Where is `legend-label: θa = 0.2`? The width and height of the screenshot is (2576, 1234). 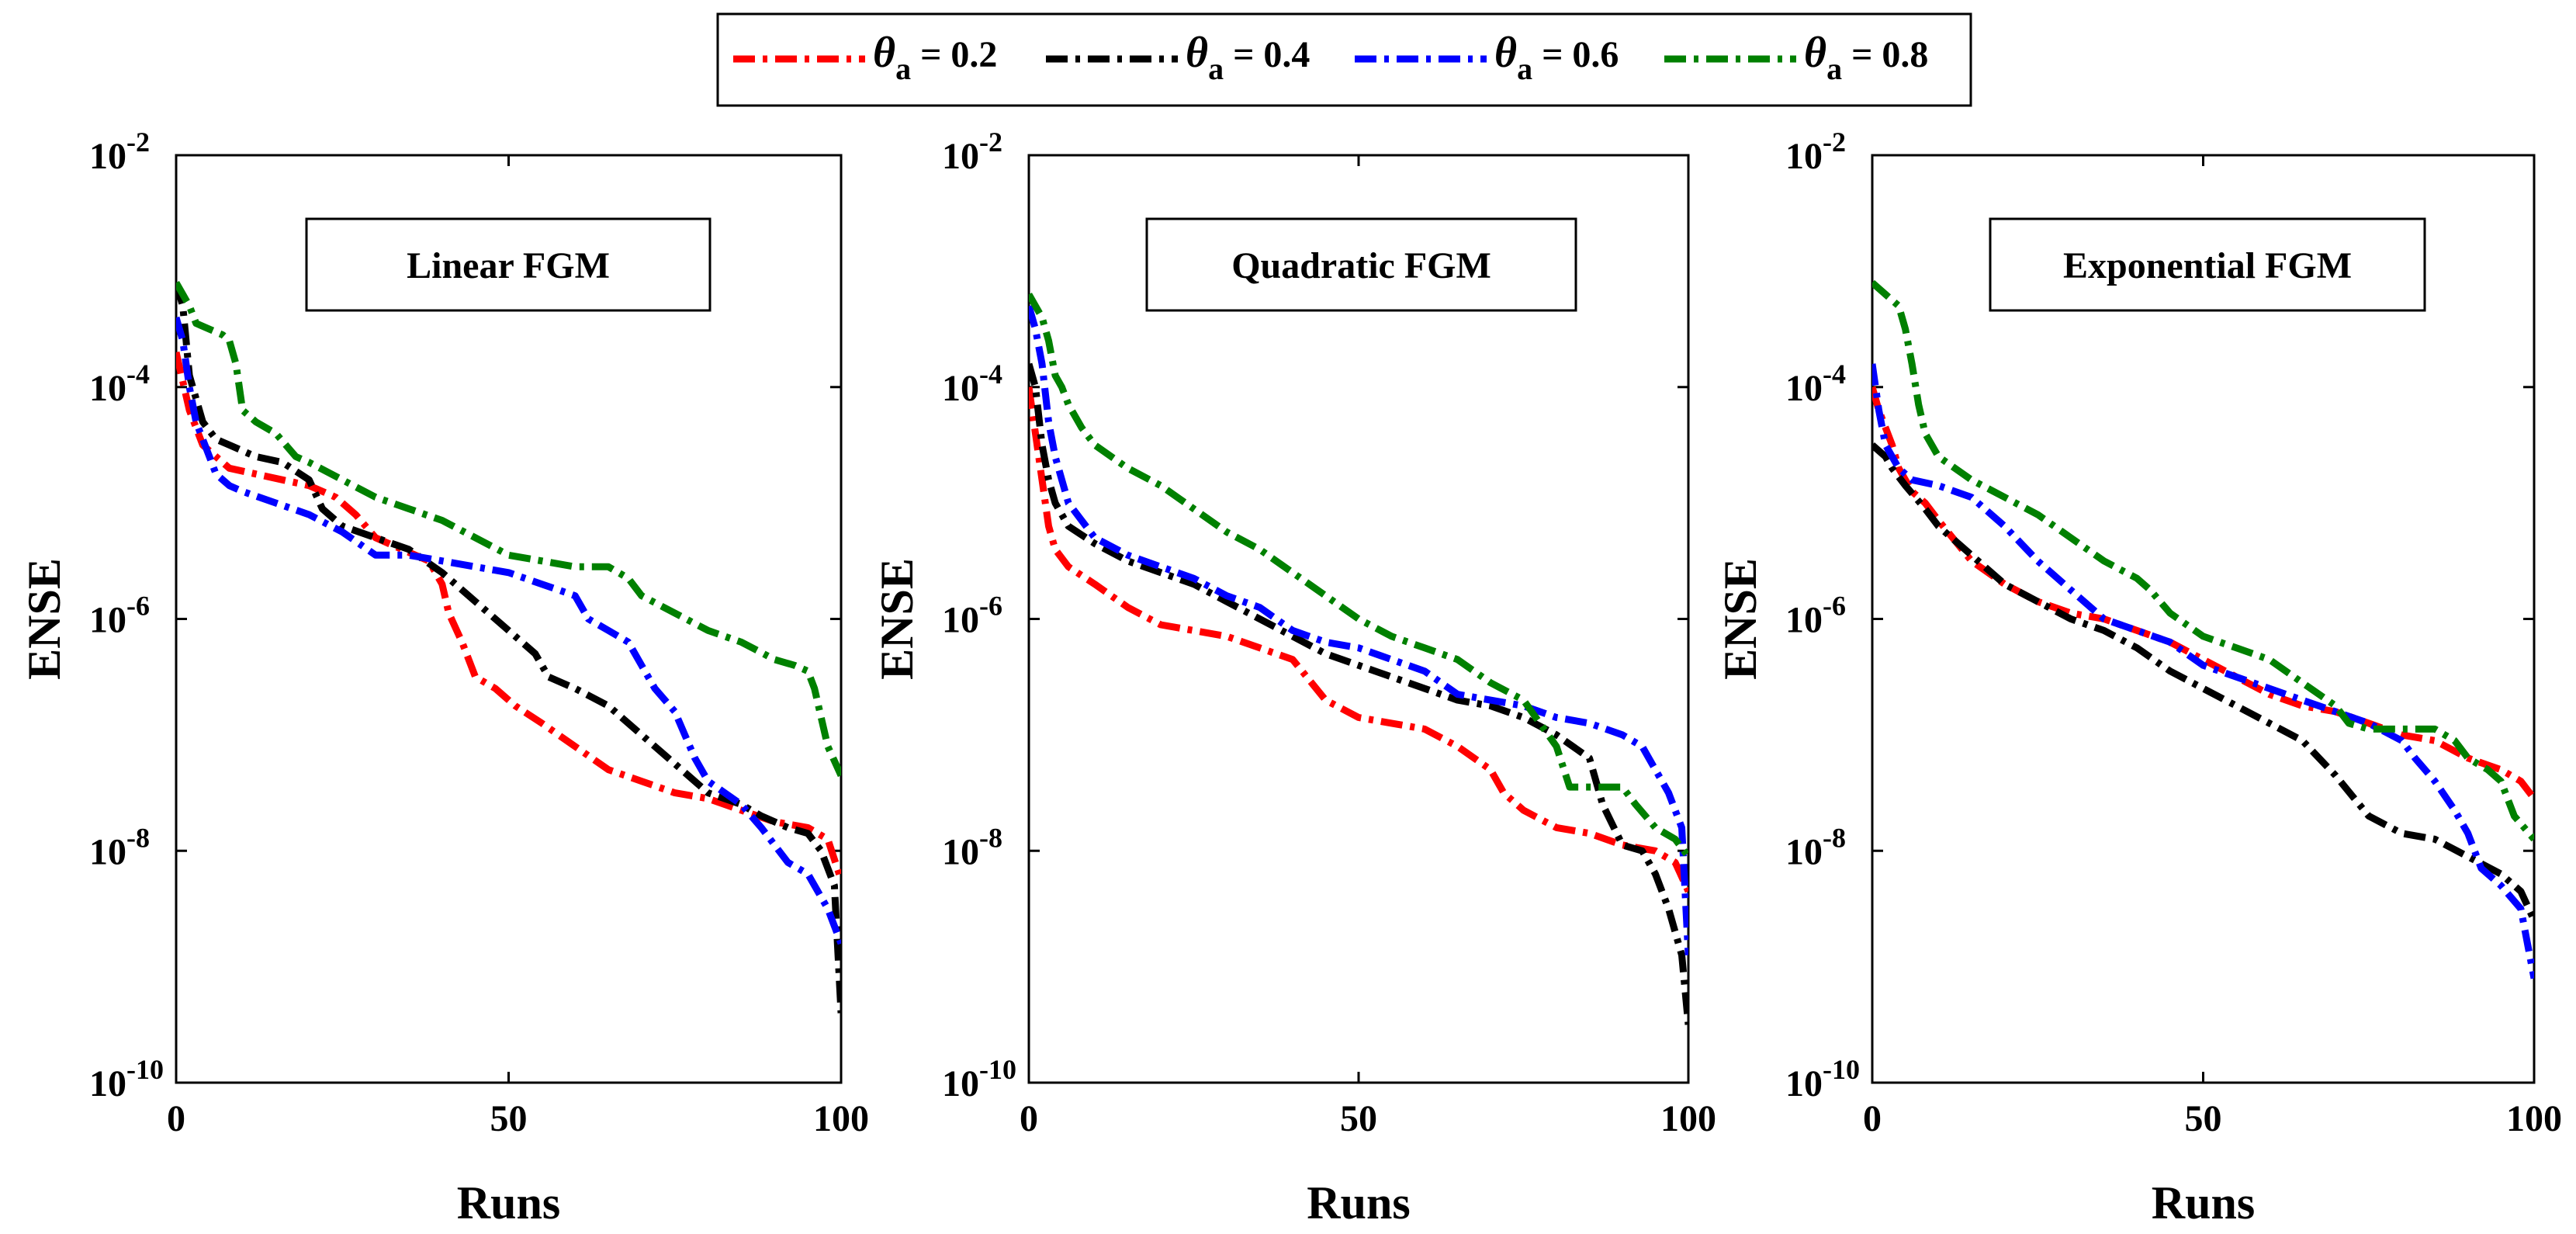 legend-label: θa = 0.2 is located at coordinates (935, 57).